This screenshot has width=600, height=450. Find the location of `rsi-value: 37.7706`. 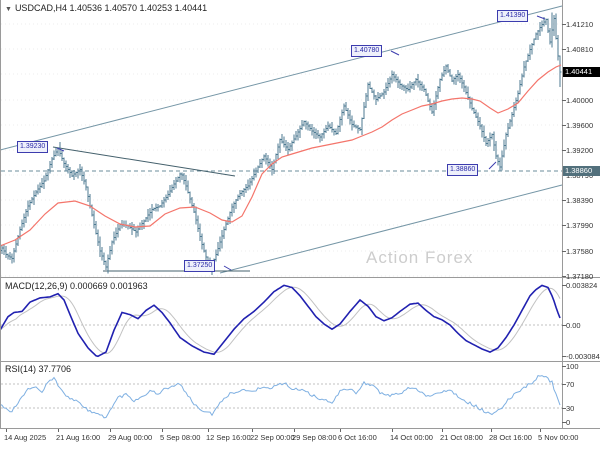

rsi-value: 37.7706 is located at coordinates (55, 369).